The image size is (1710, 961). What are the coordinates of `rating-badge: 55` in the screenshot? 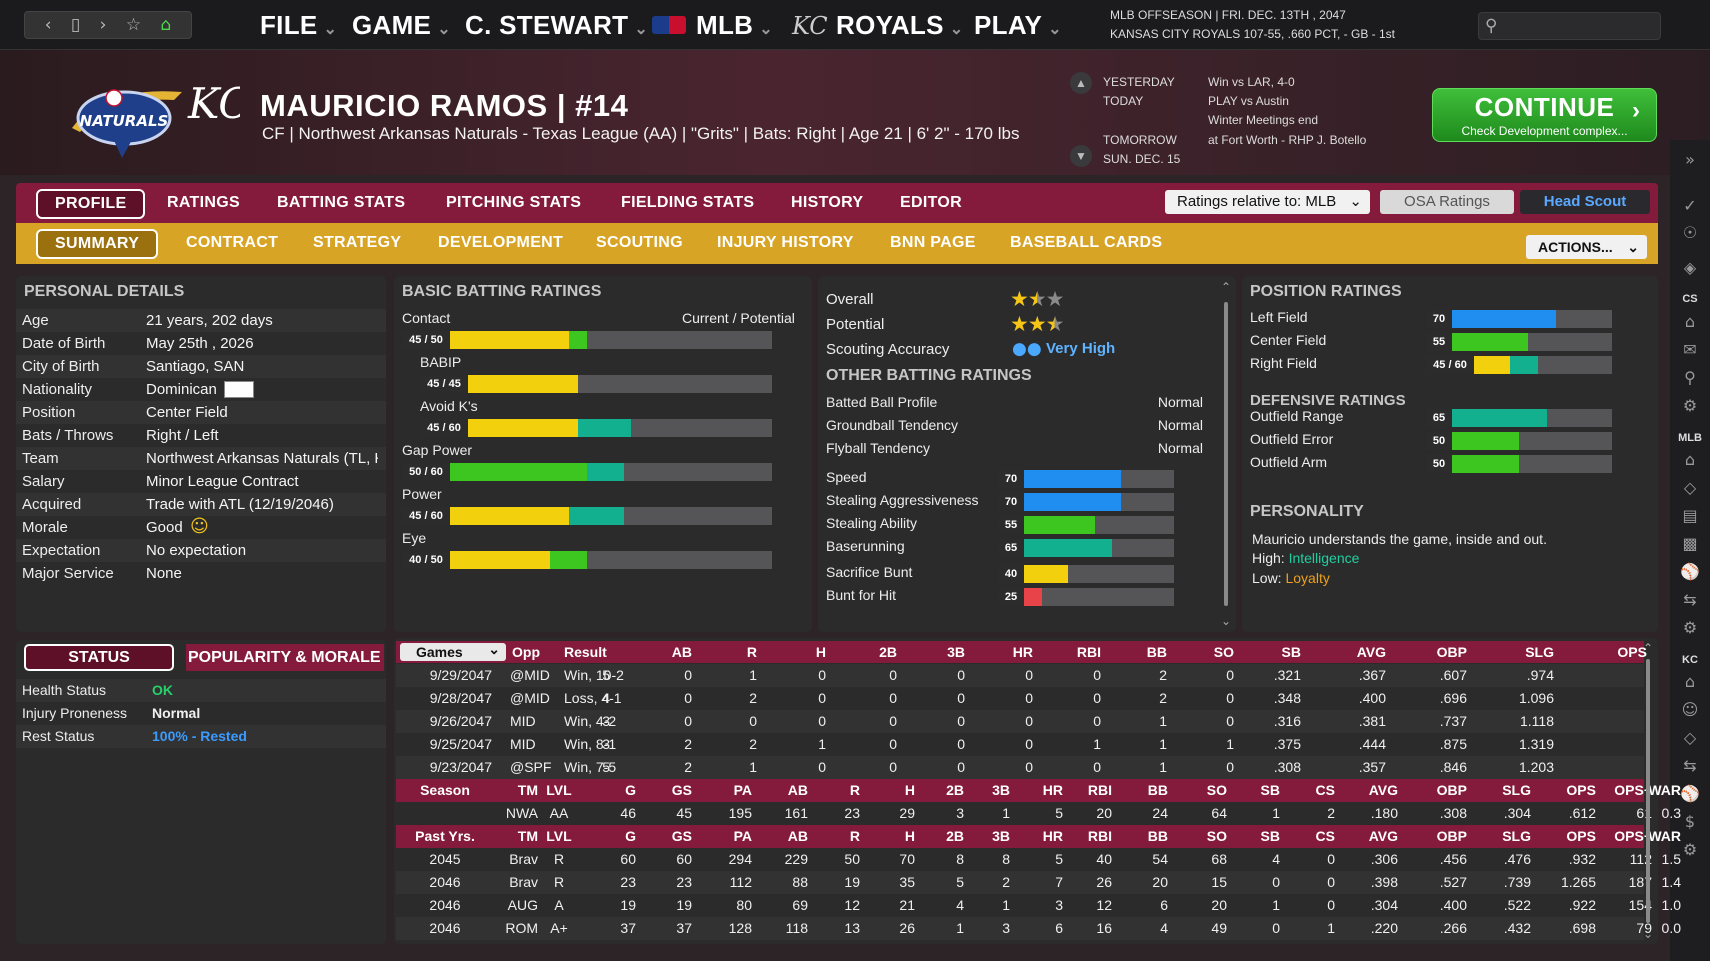 It's located at (1011, 525).